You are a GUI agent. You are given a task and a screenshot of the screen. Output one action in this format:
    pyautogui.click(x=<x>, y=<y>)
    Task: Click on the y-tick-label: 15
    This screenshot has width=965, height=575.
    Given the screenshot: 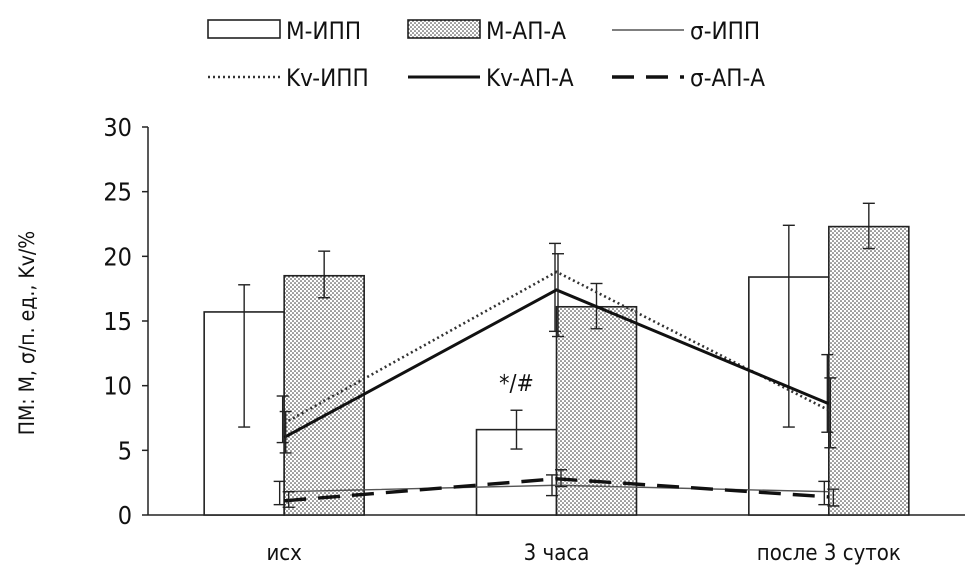 What is the action you would take?
    pyautogui.click(x=117, y=321)
    